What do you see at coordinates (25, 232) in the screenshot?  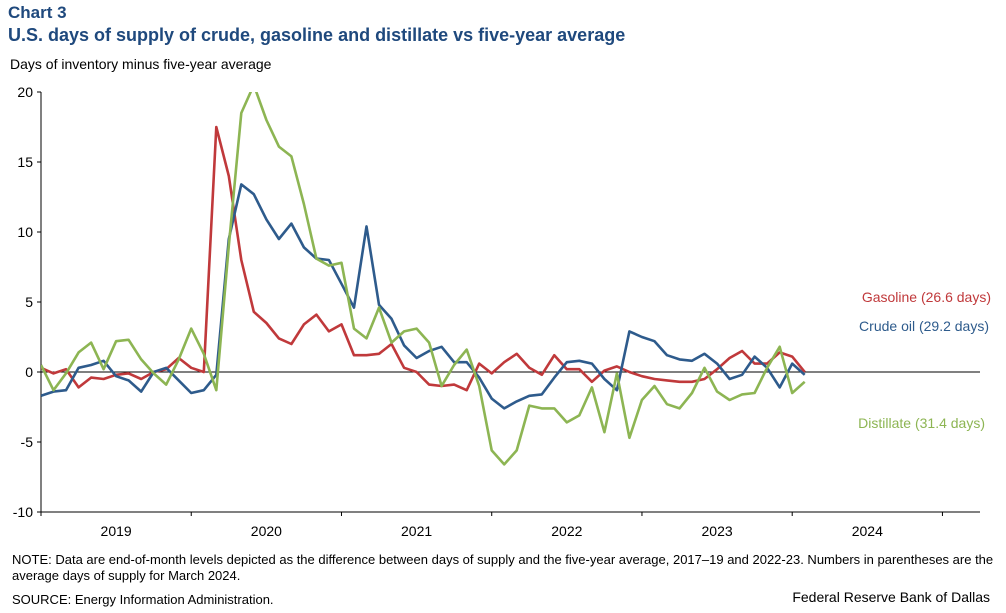 I see `y-tick-label: 10` at bounding box center [25, 232].